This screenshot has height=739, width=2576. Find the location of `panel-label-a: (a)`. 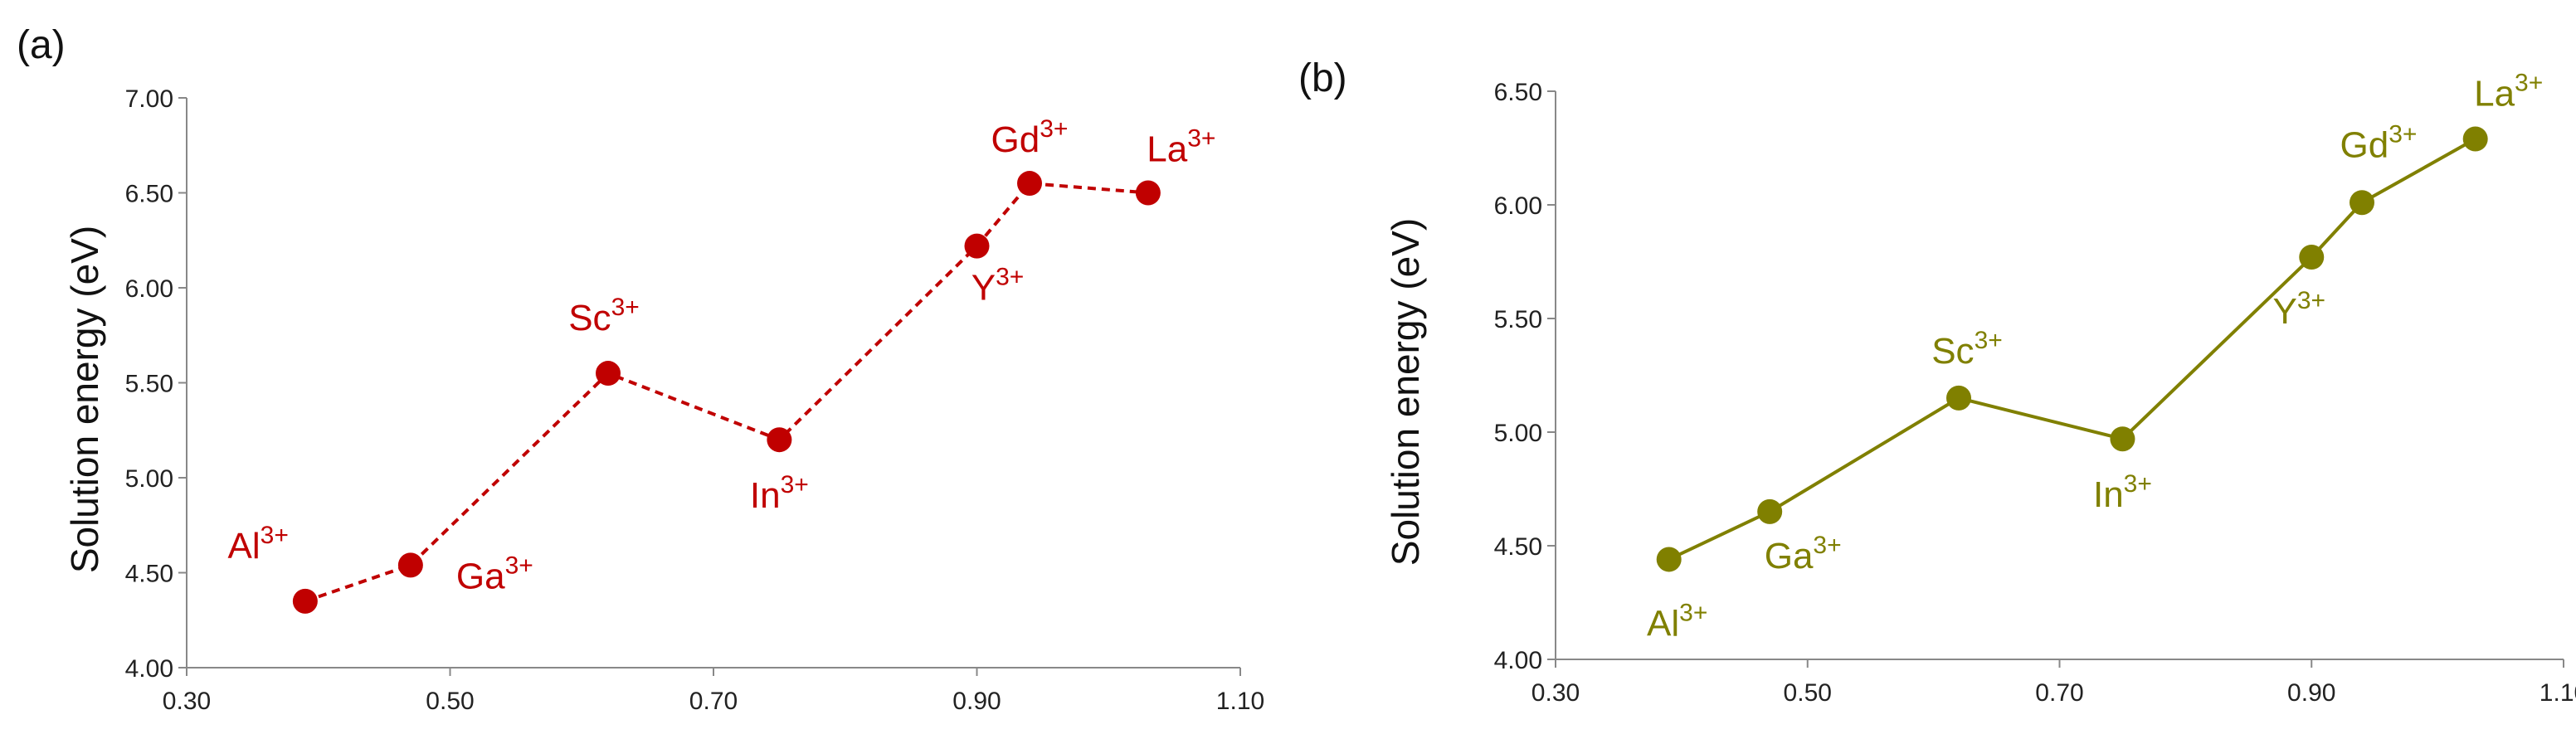

panel-label-a: (a) is located at coordinates (41, 45).